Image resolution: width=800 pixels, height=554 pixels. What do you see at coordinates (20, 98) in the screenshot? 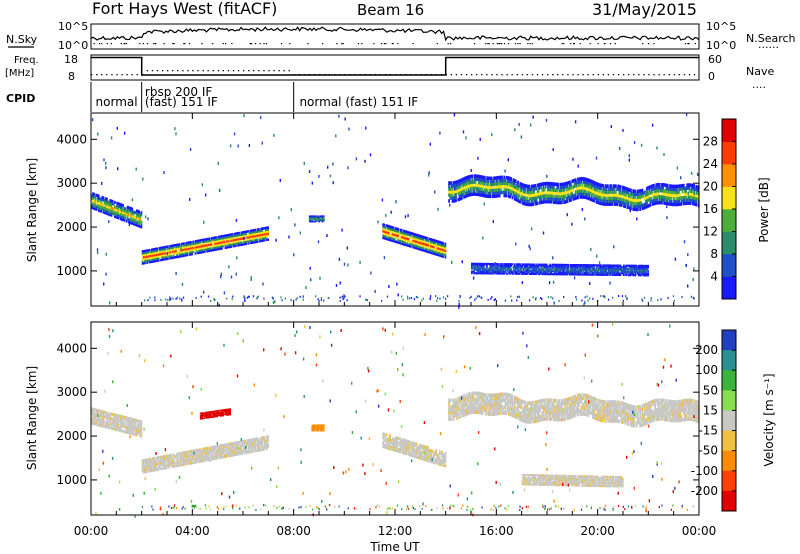
I see `cpid-label: CPID` at bounding box center [20, 98].